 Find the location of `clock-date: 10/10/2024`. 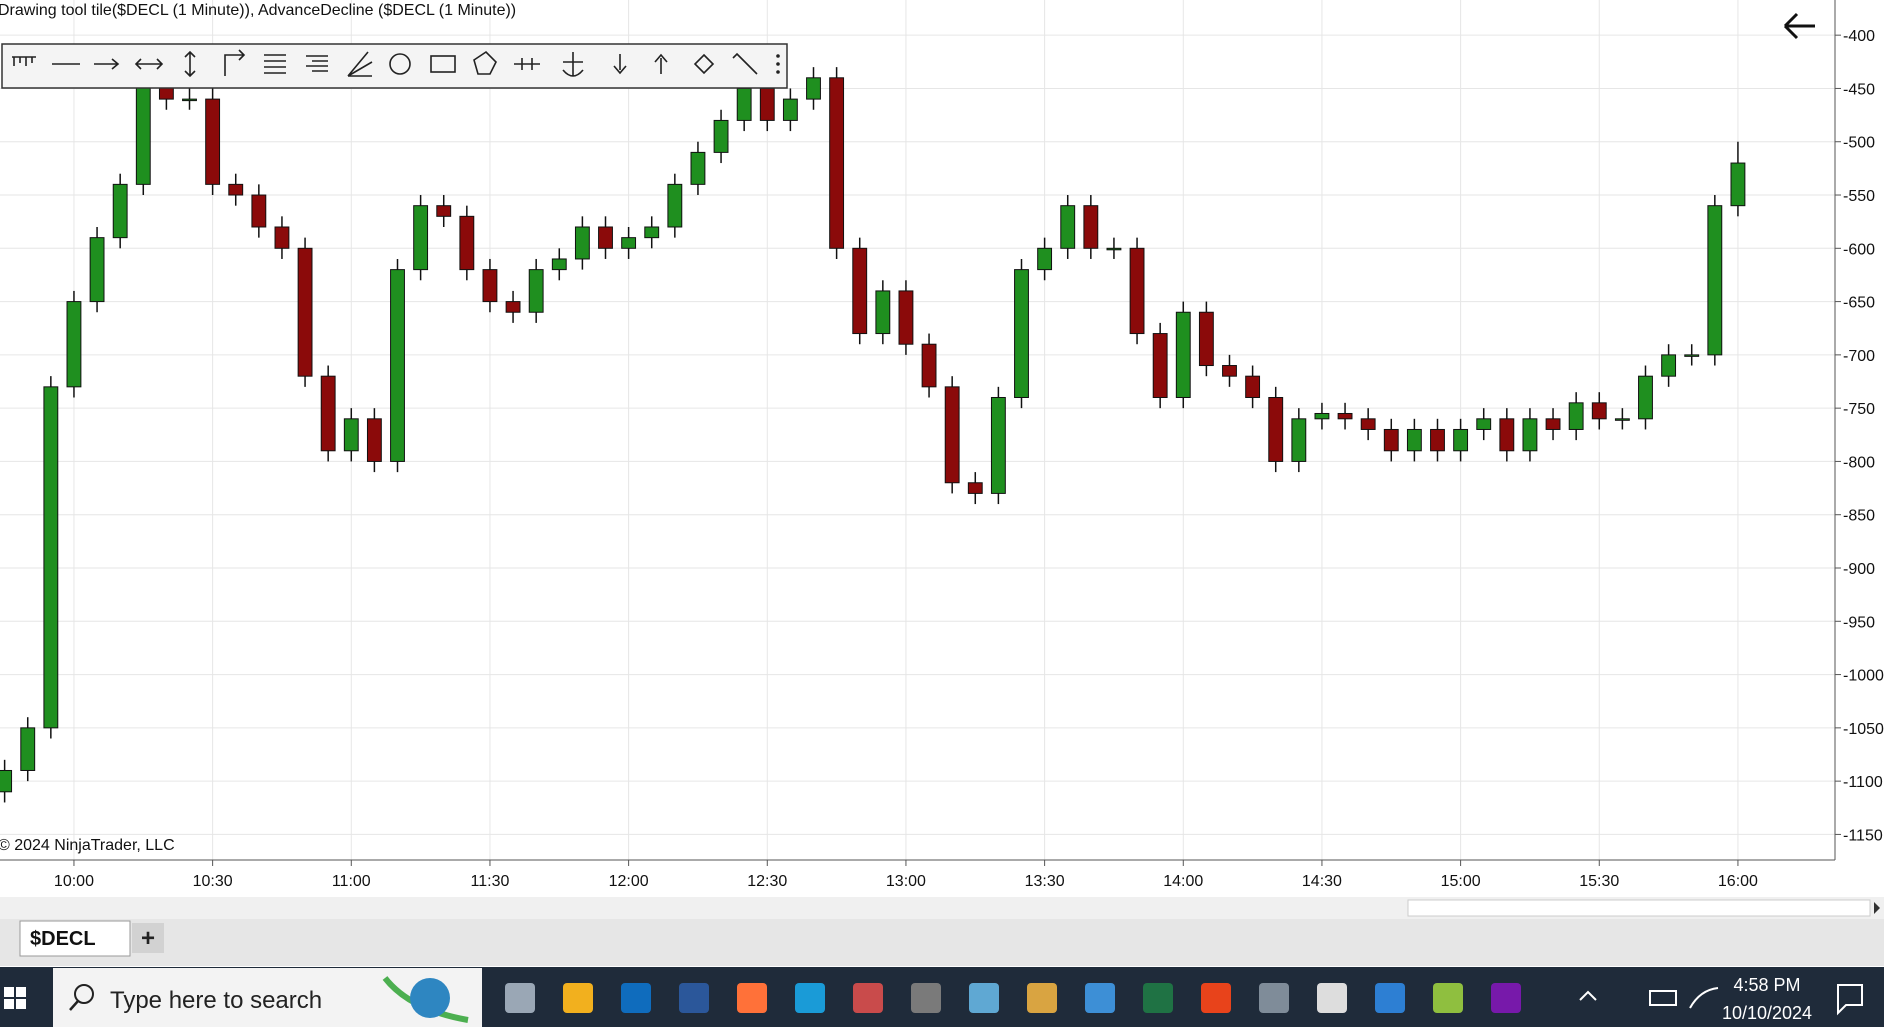

clock-date: 10/10/2024 is located at coordinates (1767, 1013).